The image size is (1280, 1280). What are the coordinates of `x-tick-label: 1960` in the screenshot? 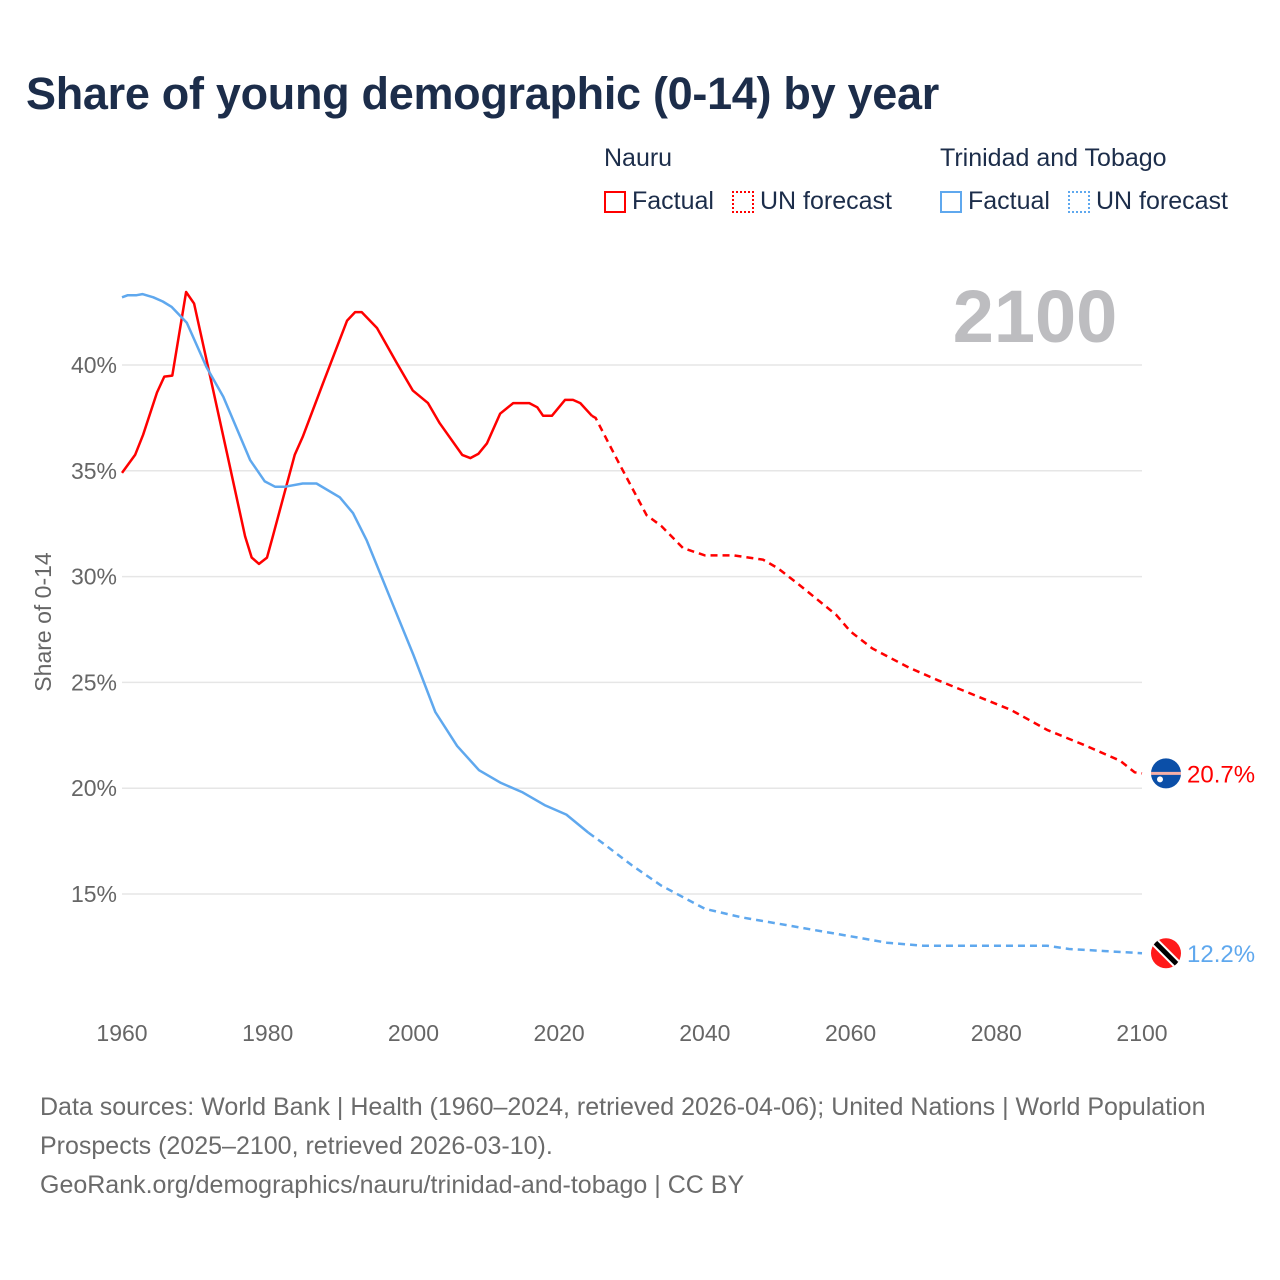 It's located at (121, 1033).